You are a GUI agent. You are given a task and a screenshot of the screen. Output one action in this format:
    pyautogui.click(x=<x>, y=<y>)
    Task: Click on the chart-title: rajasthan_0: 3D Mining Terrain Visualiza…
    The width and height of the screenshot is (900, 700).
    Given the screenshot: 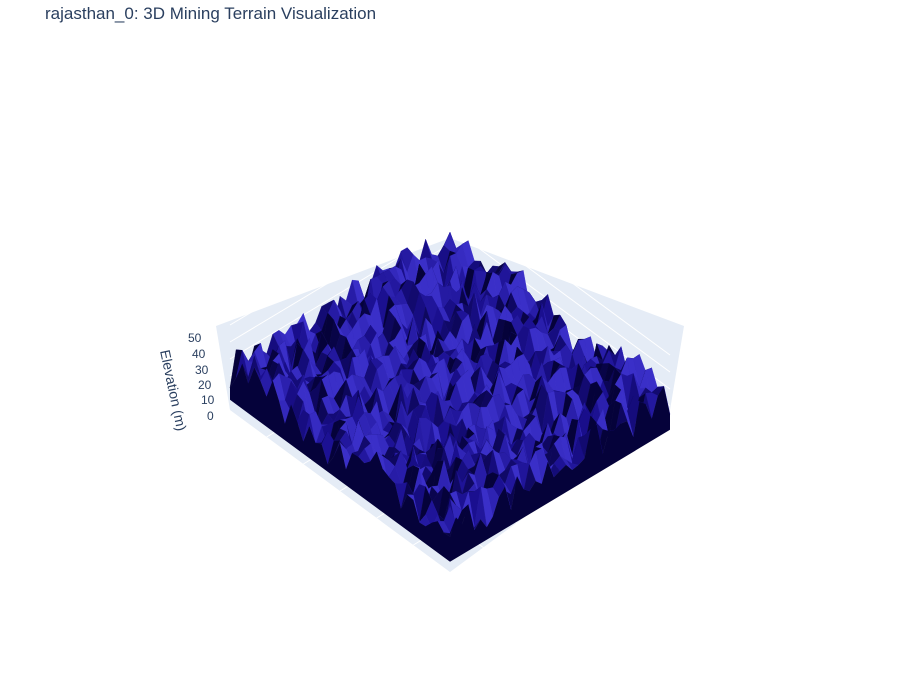 What is the action you would take?
    pyautogui.click(x=211, y=13)
    